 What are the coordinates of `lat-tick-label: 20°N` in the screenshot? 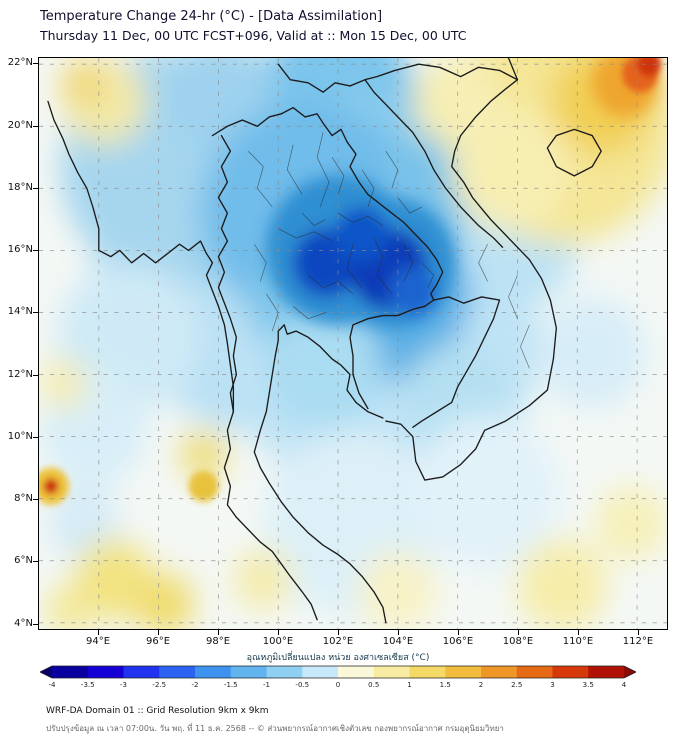 It's located at (20, 125).